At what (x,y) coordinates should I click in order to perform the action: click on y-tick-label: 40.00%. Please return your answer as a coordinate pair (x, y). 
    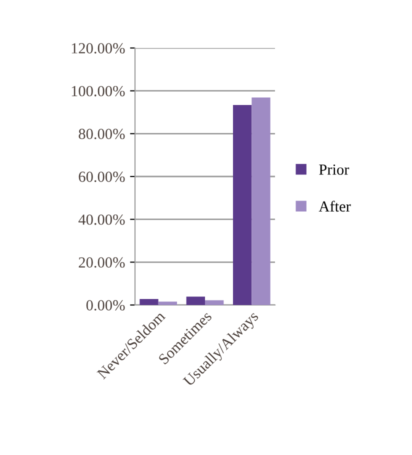
    Looking at the image, I should click on (101, 219).